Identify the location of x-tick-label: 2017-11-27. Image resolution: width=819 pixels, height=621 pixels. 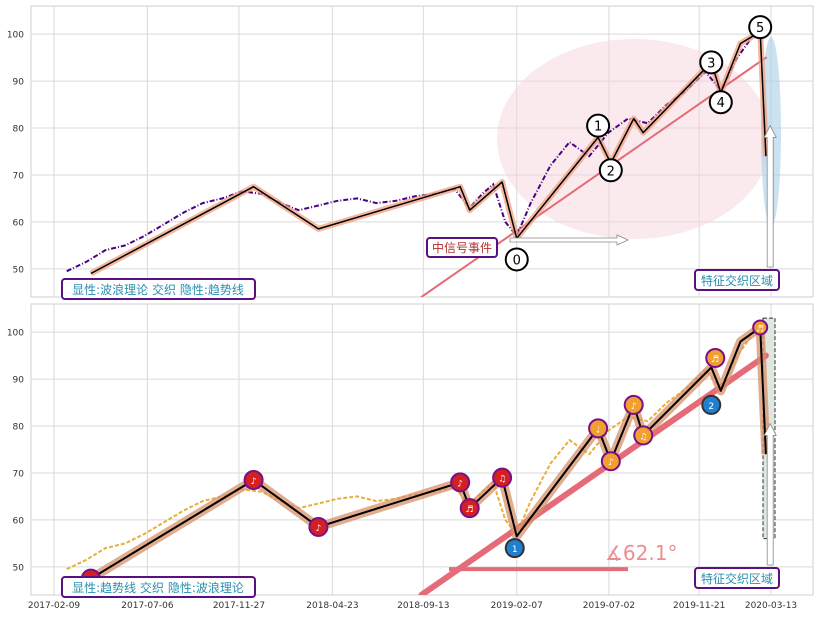
(239, 606).